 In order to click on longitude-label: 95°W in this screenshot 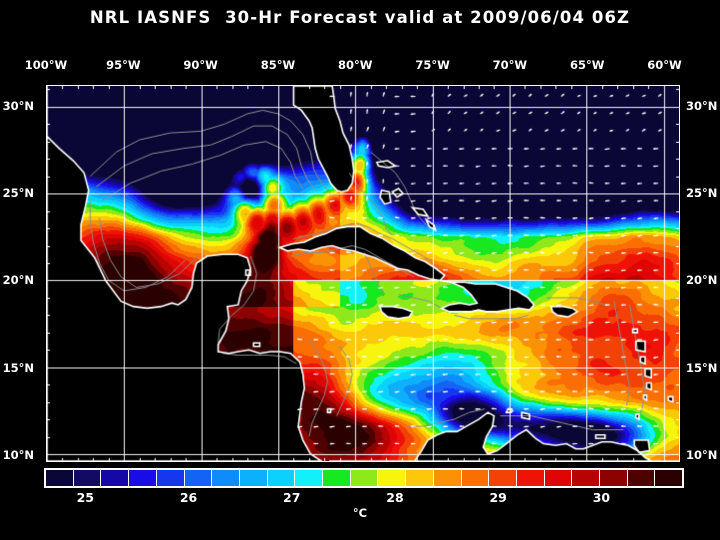, I will do `click(123, 65)`.